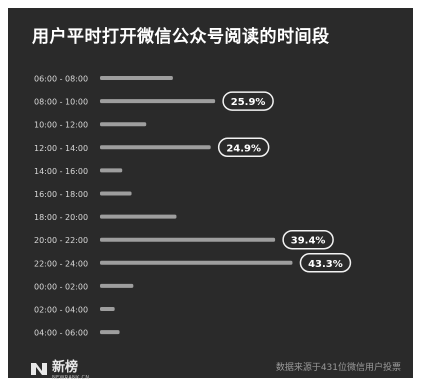 The width and height of the screenshot is (421, 386). Describe the element at coordinates (71, 378) in the screenshot. I see `brand-sub: NEWRANK.CN` at that location.